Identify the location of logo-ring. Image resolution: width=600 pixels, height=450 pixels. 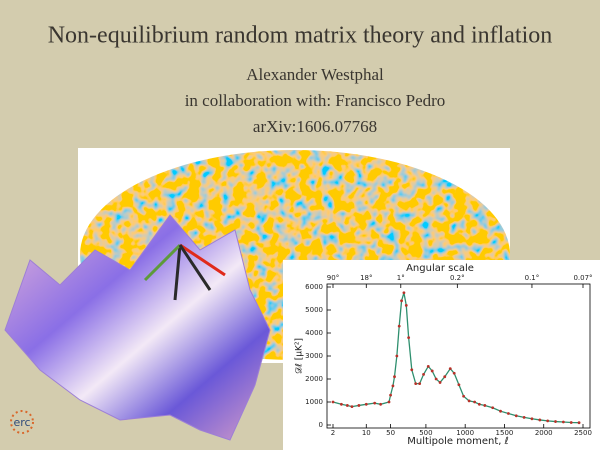
(22, 422).